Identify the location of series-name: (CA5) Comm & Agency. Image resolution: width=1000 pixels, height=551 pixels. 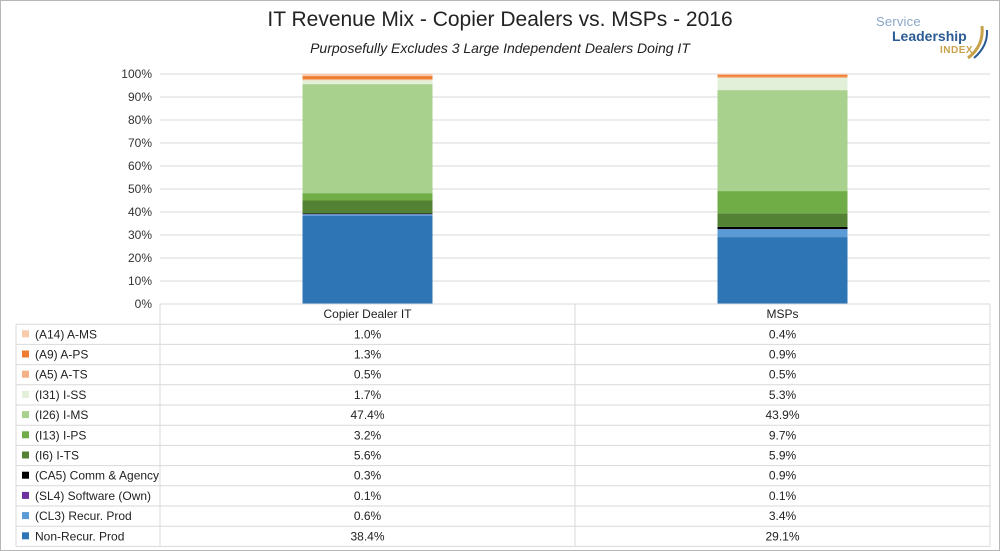
(97, 476).